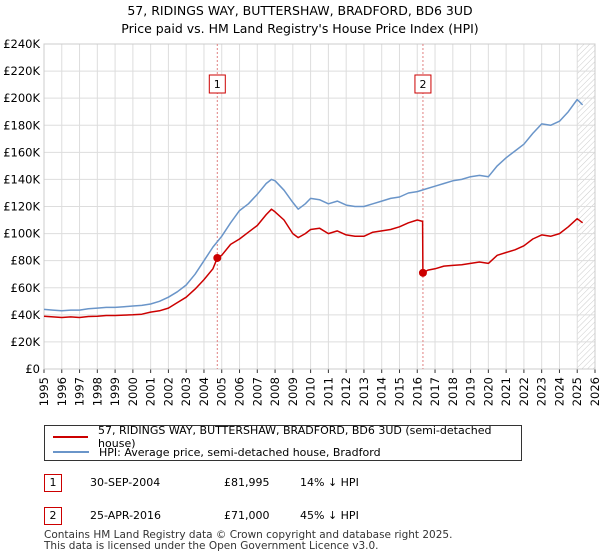 The width and height of the screenshot is (600, 560). What do you see at coordinates (126, 515) in the screenshot?
I see `sale-date: 25-APR-2016` at bounding box center [126, 515].